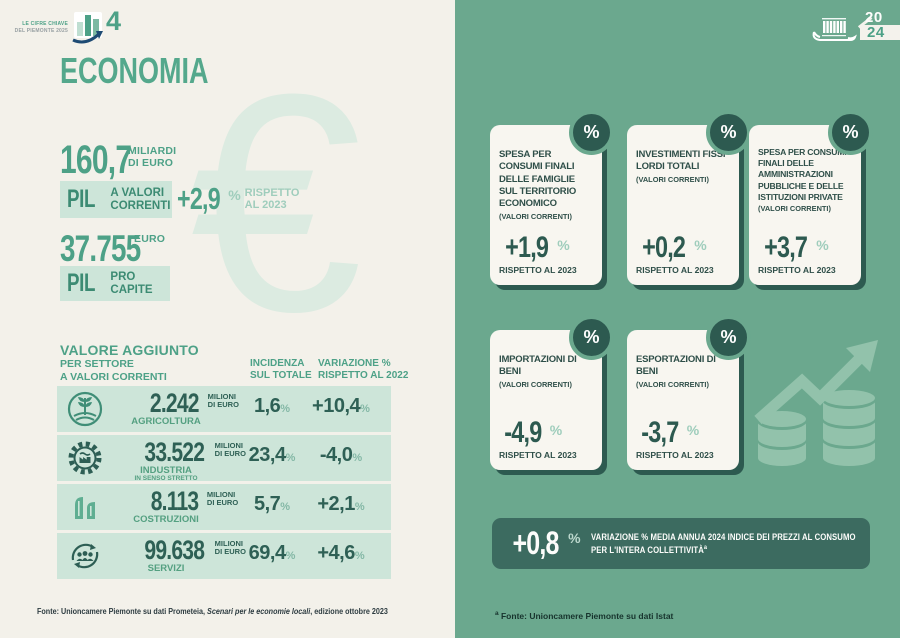 The height and width of the screenshot is (638, 900). Describe the element at coordinates (341, 504) in the screenshot. I see `row-variation: +2,1%` at that location.